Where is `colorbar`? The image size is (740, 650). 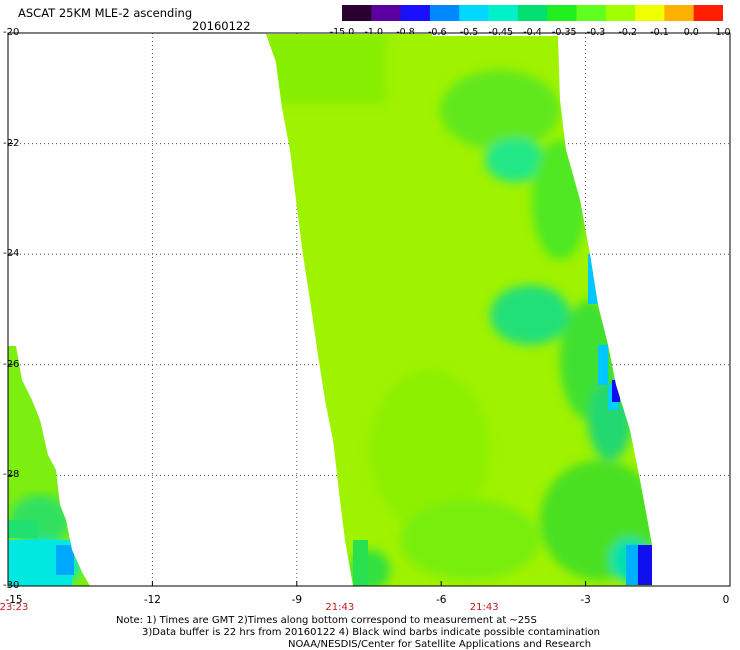 colorbar is located at coordinates (532, 13).